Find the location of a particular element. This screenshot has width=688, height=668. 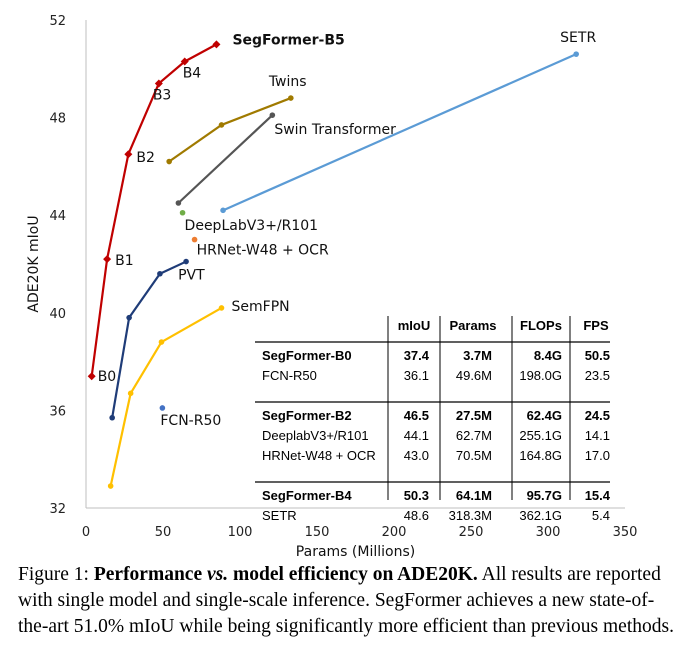

table-header-params: Params is located at coordinates (473, 325).